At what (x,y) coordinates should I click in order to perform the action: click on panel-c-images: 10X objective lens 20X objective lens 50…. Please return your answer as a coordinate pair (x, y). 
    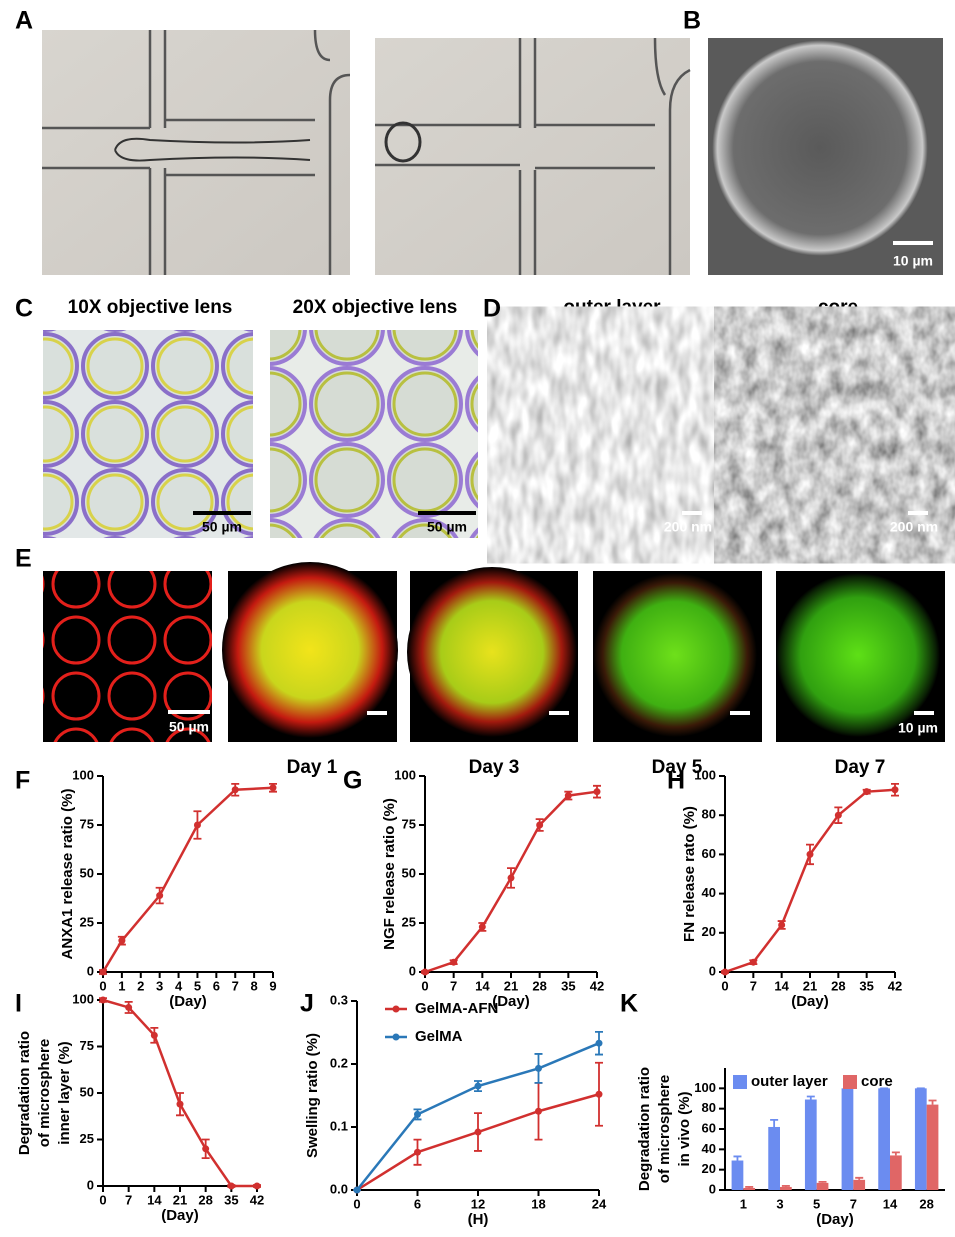
    Looking at the image, I should click on (260, 417).